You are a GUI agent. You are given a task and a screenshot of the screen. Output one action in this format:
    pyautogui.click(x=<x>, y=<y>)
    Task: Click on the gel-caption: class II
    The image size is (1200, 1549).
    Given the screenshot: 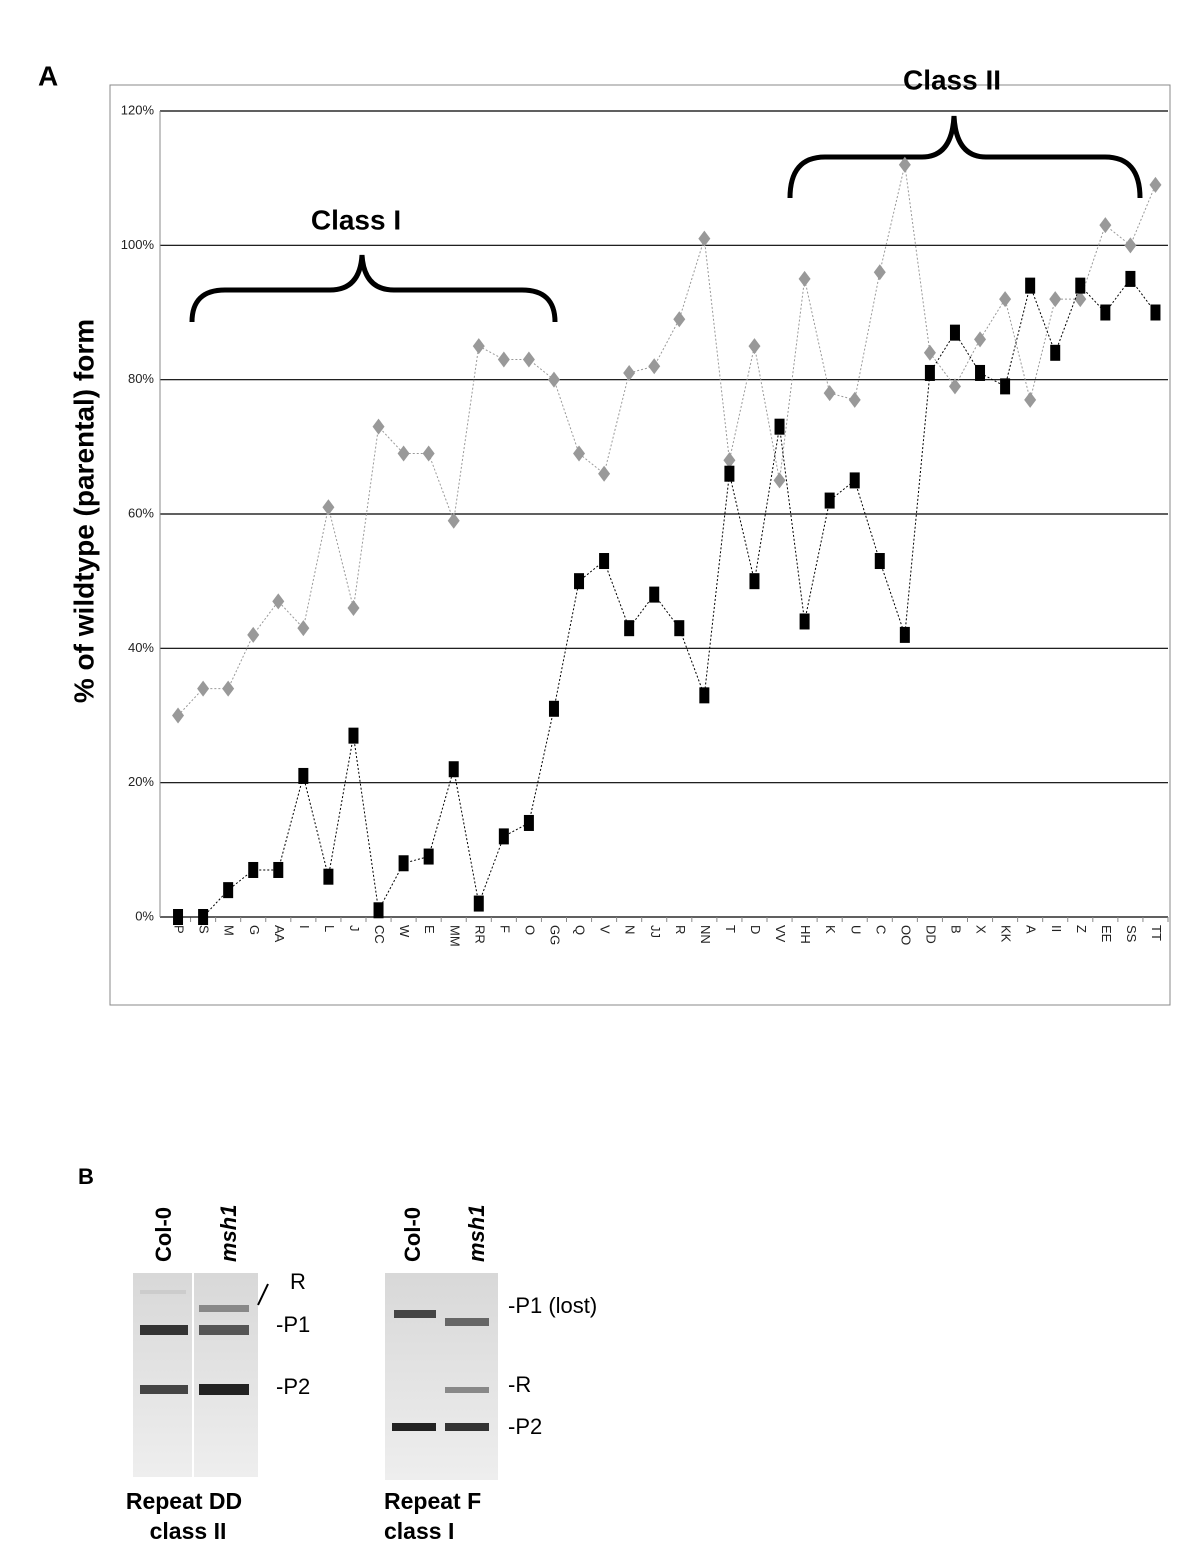 What is the action you would take?
    pyautogui.click(x=188, y=1531)
    